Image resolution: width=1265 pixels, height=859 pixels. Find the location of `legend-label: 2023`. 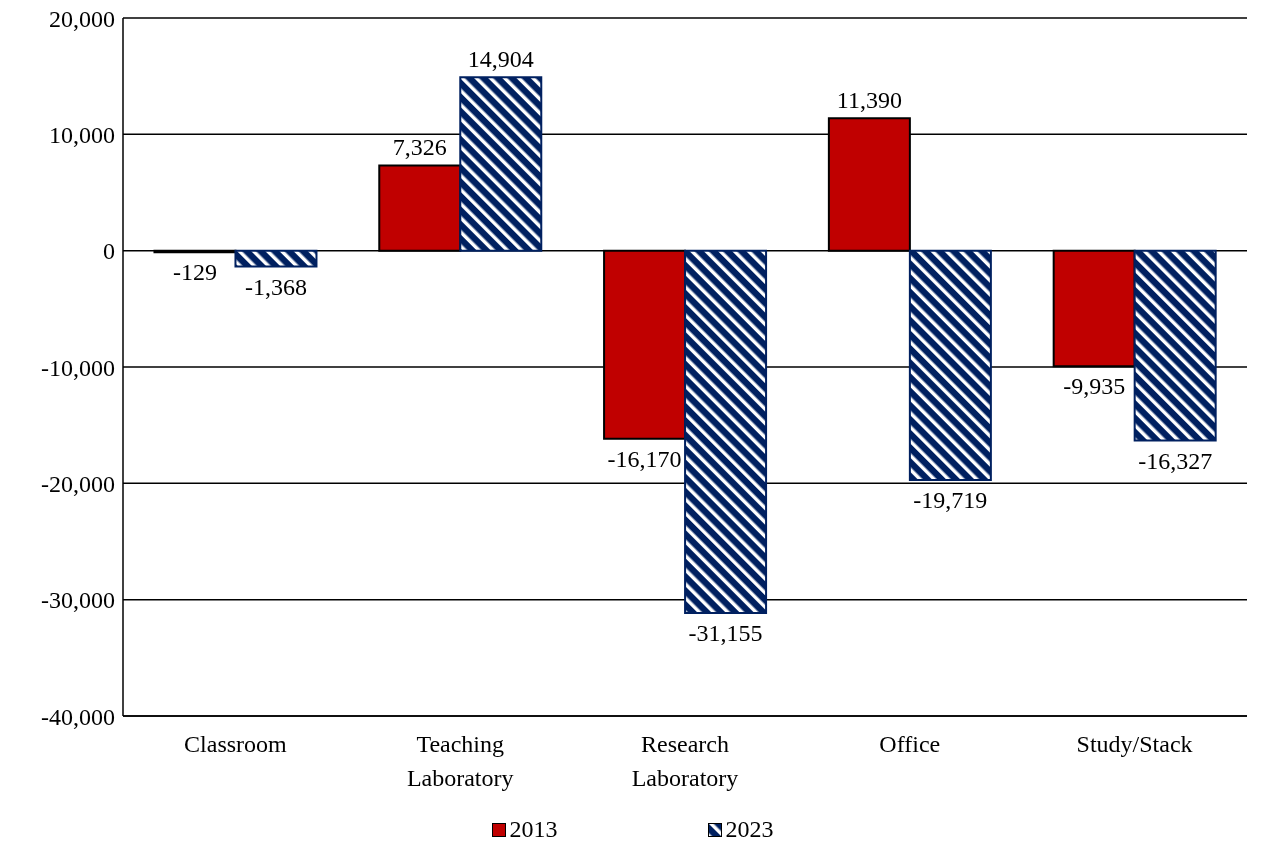

legend-label: 2023 is located at coordinates (749, 829).